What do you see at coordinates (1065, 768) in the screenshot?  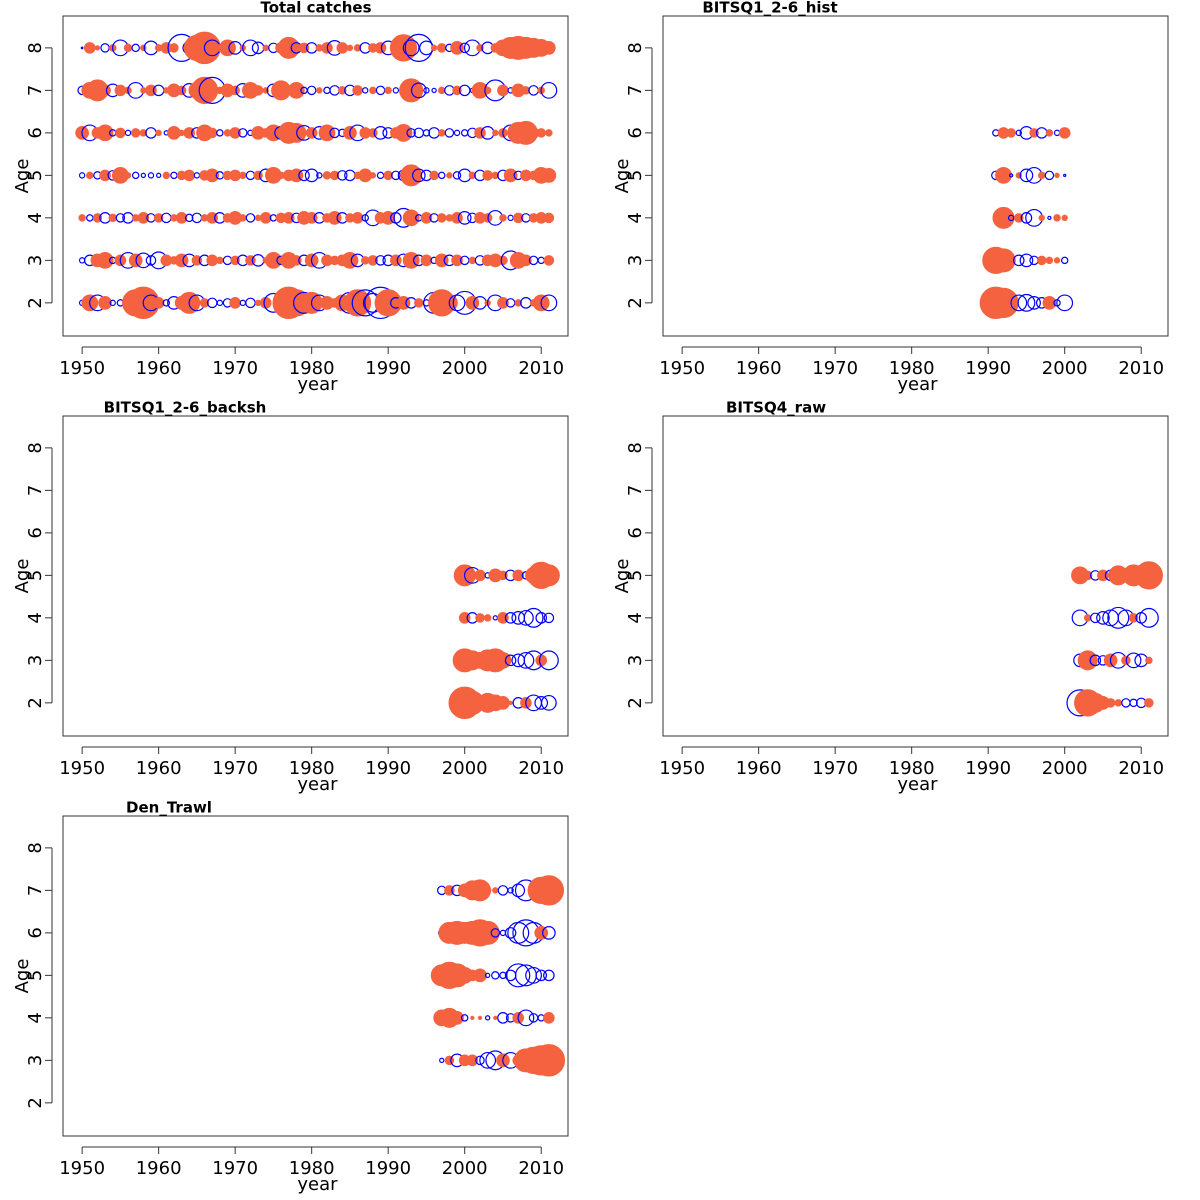 I see `x-tick-label: 2000` at bounding box center [1065, 768].